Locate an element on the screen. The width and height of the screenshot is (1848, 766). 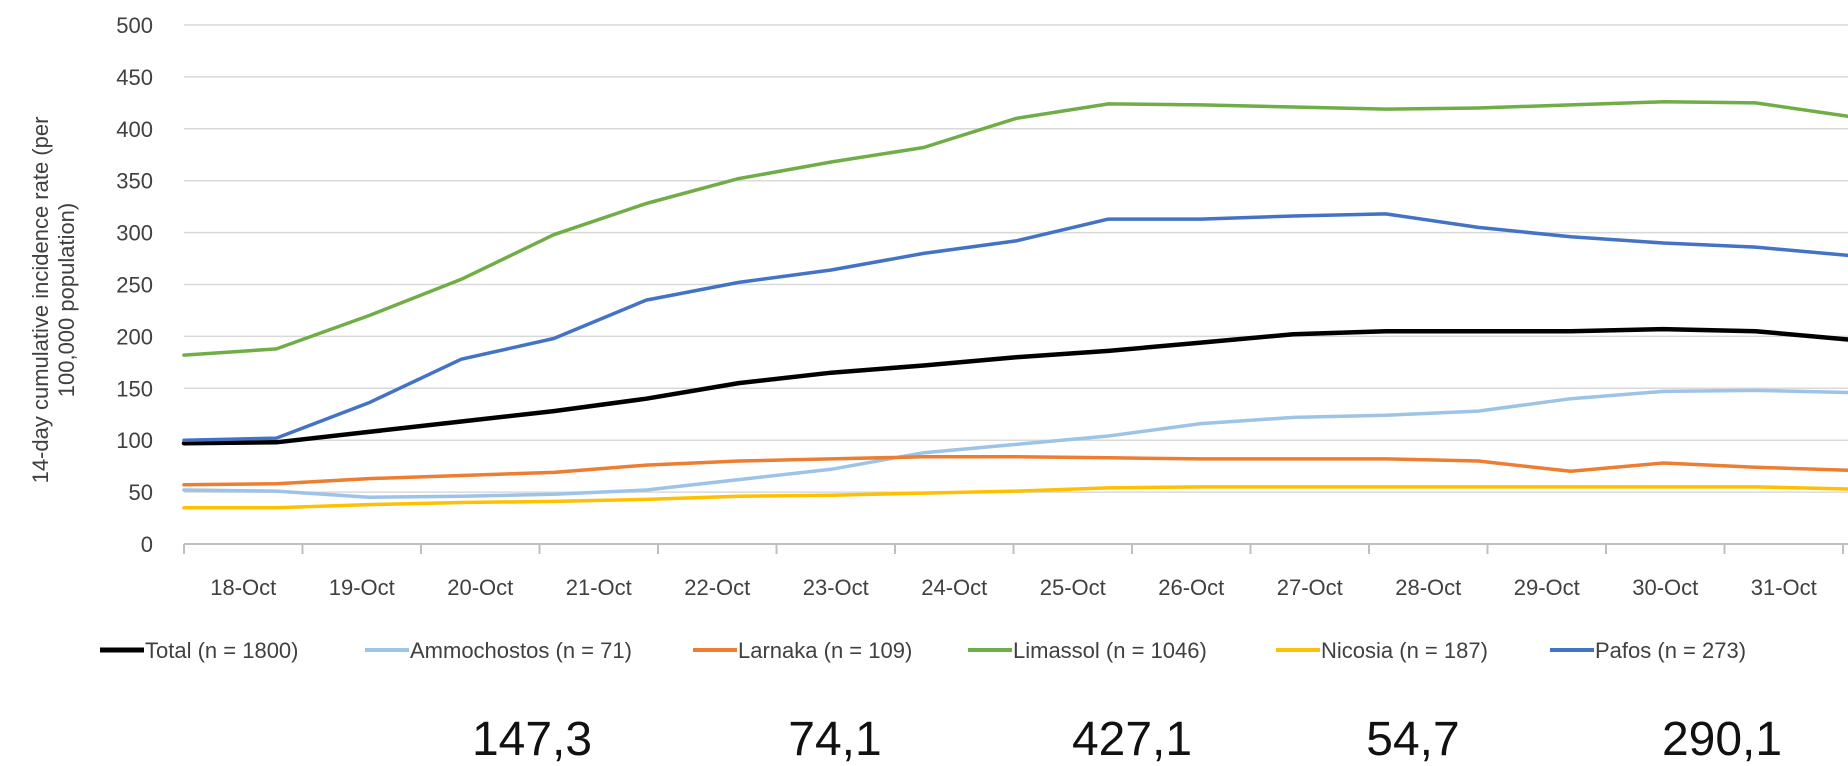
x-tick-label: 26-Oct is located at coordinates (1191, 587).